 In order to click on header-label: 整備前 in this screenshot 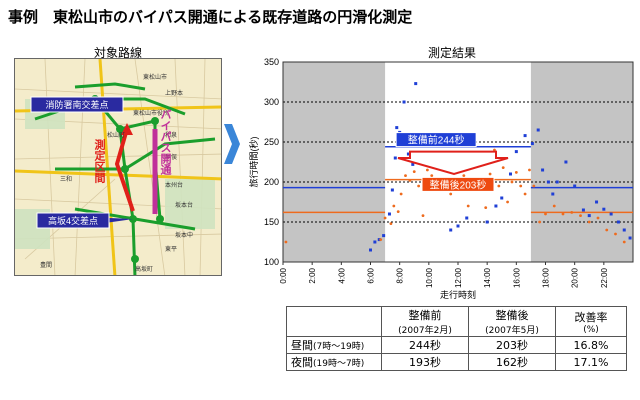, I will do `click(425, 315)`.